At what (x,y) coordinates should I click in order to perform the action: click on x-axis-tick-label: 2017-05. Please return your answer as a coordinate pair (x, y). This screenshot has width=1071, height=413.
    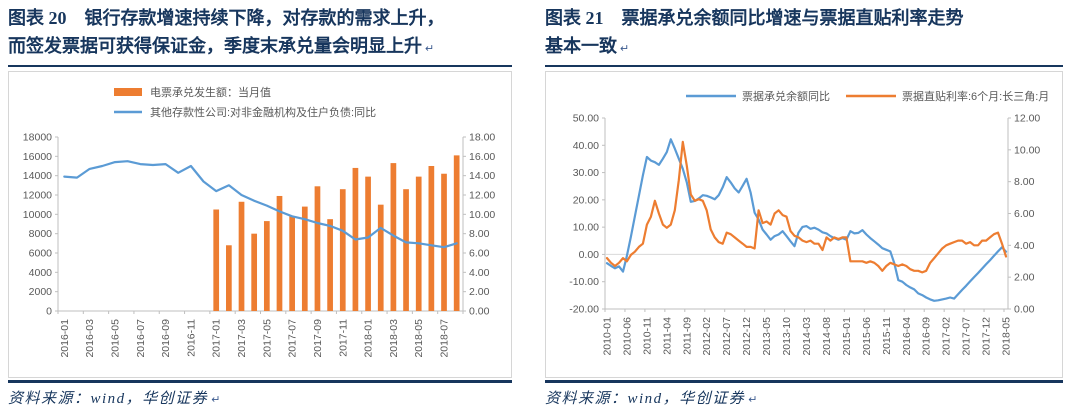
    Looking at the image, I should click on (267, 338).